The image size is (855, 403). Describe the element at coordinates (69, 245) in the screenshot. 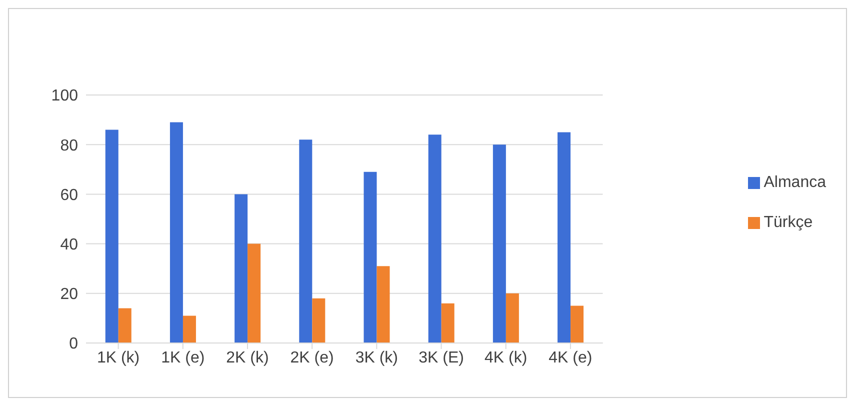

I see `y-tick-label: 40` at that location.